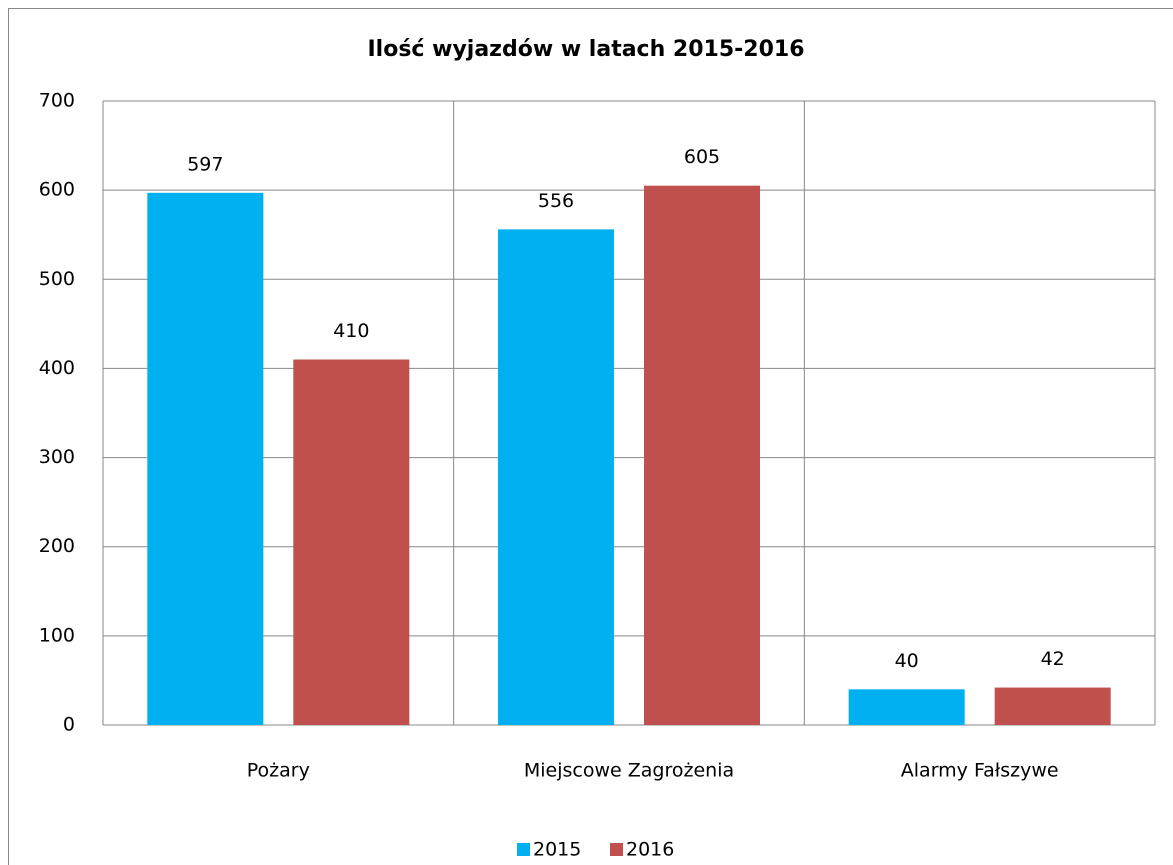 The width and height of the screenshot is (1173, 865). I want to click on y-tick-label: 700, so click(57, 101).